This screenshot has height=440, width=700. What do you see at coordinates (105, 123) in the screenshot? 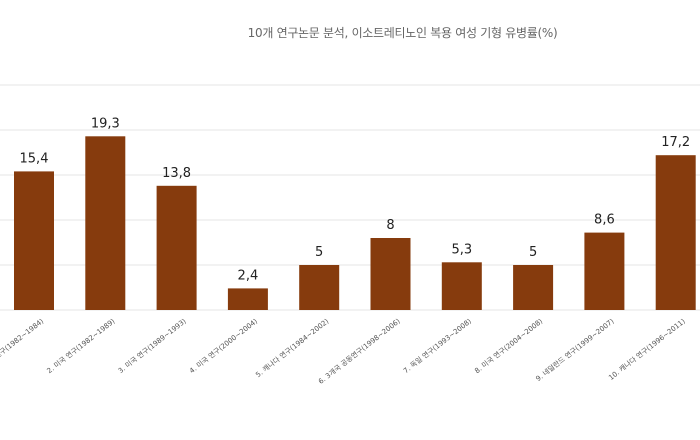
I see `data-label: 19,3` at bounding box center [105, 123].